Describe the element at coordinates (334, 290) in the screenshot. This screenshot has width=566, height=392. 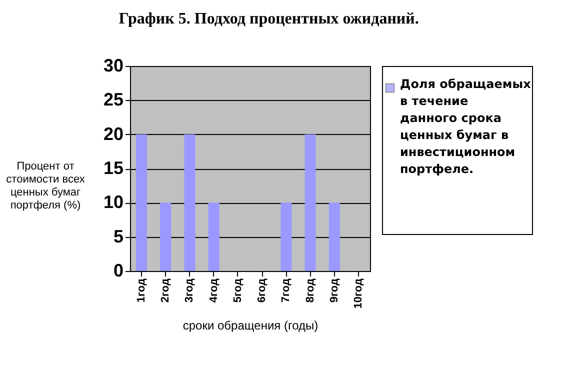
I see `x-tick-label: 9год` at that location.